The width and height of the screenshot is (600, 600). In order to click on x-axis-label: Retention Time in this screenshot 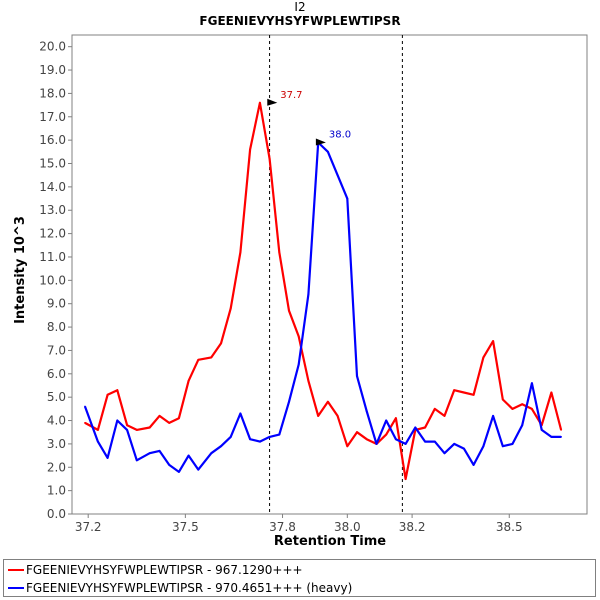, I will do `click(330, 541)`.